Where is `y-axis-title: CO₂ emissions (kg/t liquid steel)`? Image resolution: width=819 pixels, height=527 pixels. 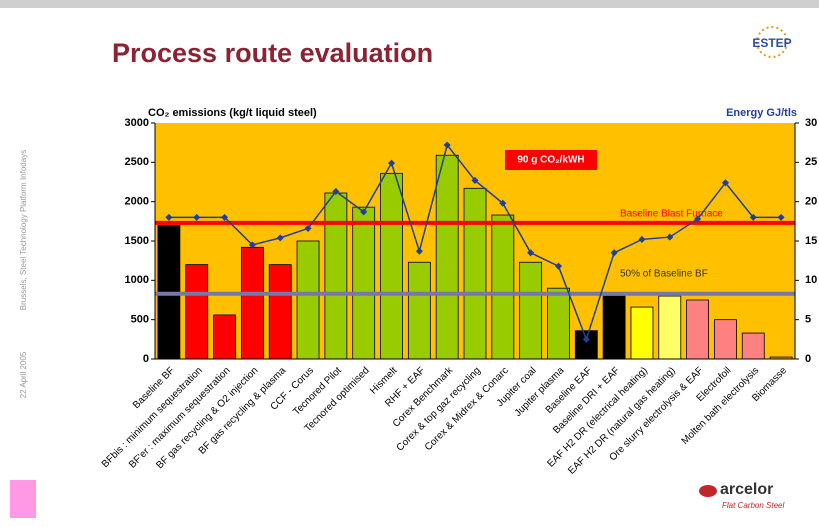 y-axis-title: CO₂ emissions (kg/t liquid steel) is located at coordinates (232, 113).